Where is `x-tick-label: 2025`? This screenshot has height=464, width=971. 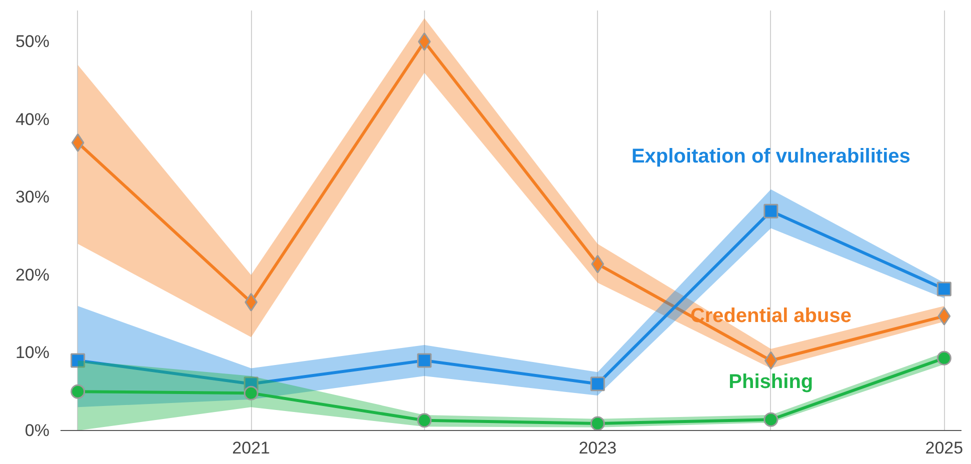
x-tick-label: 2025 is located at coordinates (944, 448).